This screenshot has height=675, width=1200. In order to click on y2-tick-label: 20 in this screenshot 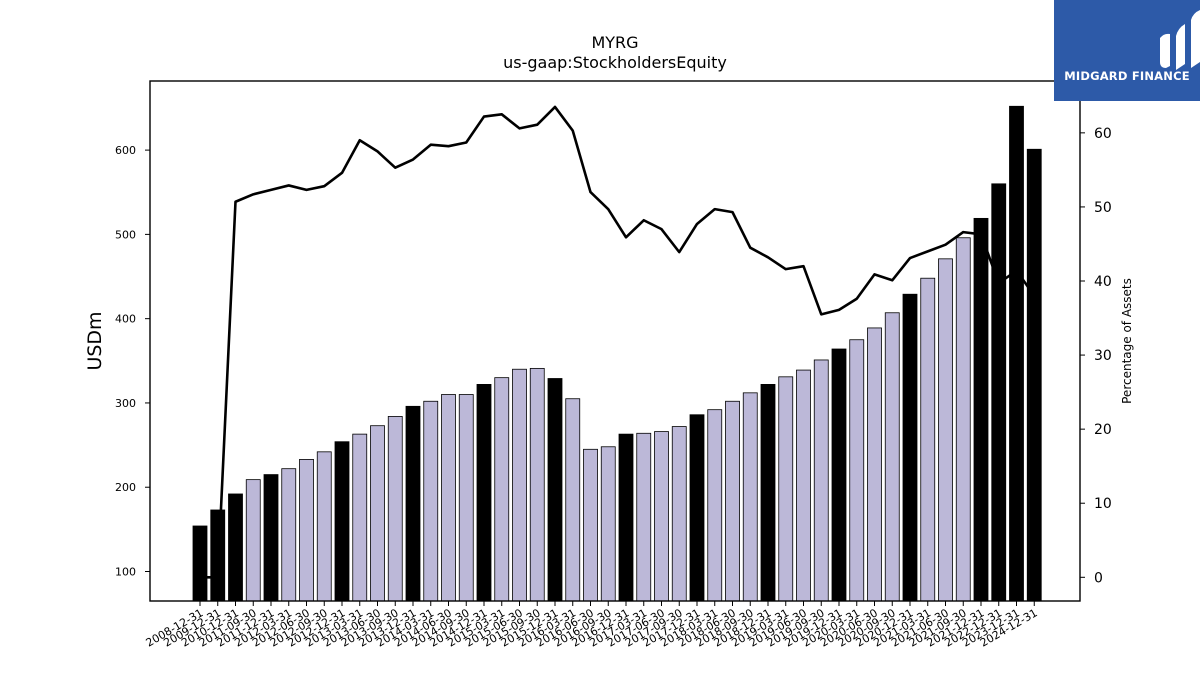, I will do `click(1103, 430)`.